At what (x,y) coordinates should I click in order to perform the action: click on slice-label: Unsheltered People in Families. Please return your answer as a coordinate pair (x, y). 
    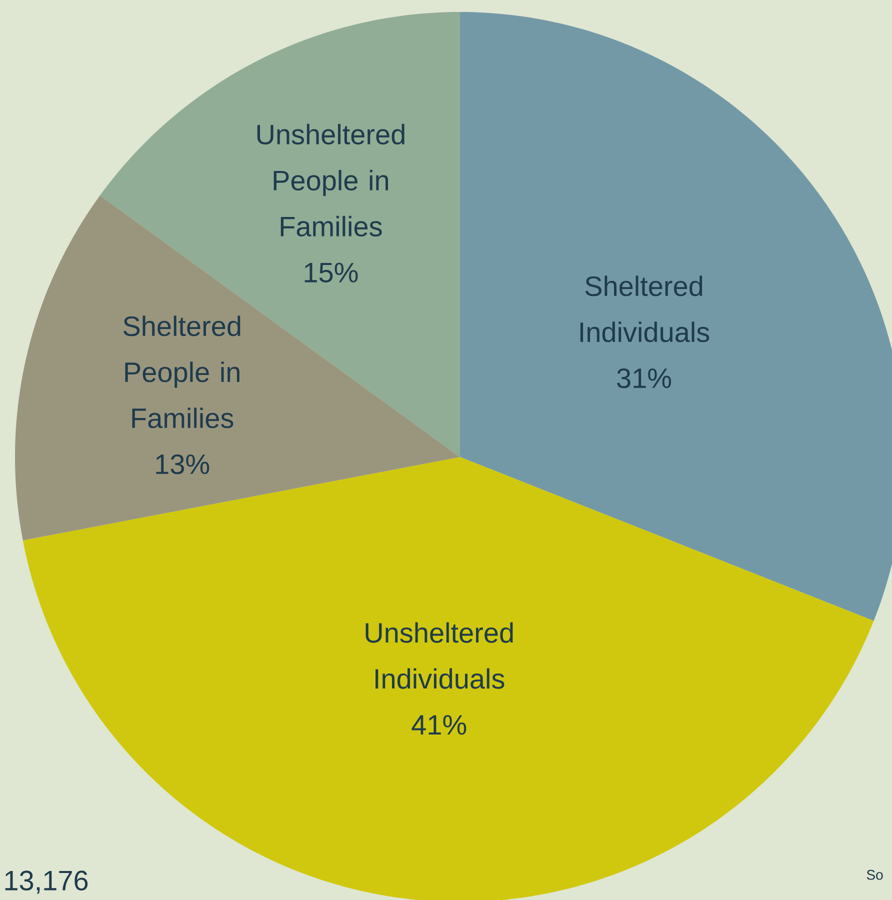
    Looking at the image, I should click on (330, 180).